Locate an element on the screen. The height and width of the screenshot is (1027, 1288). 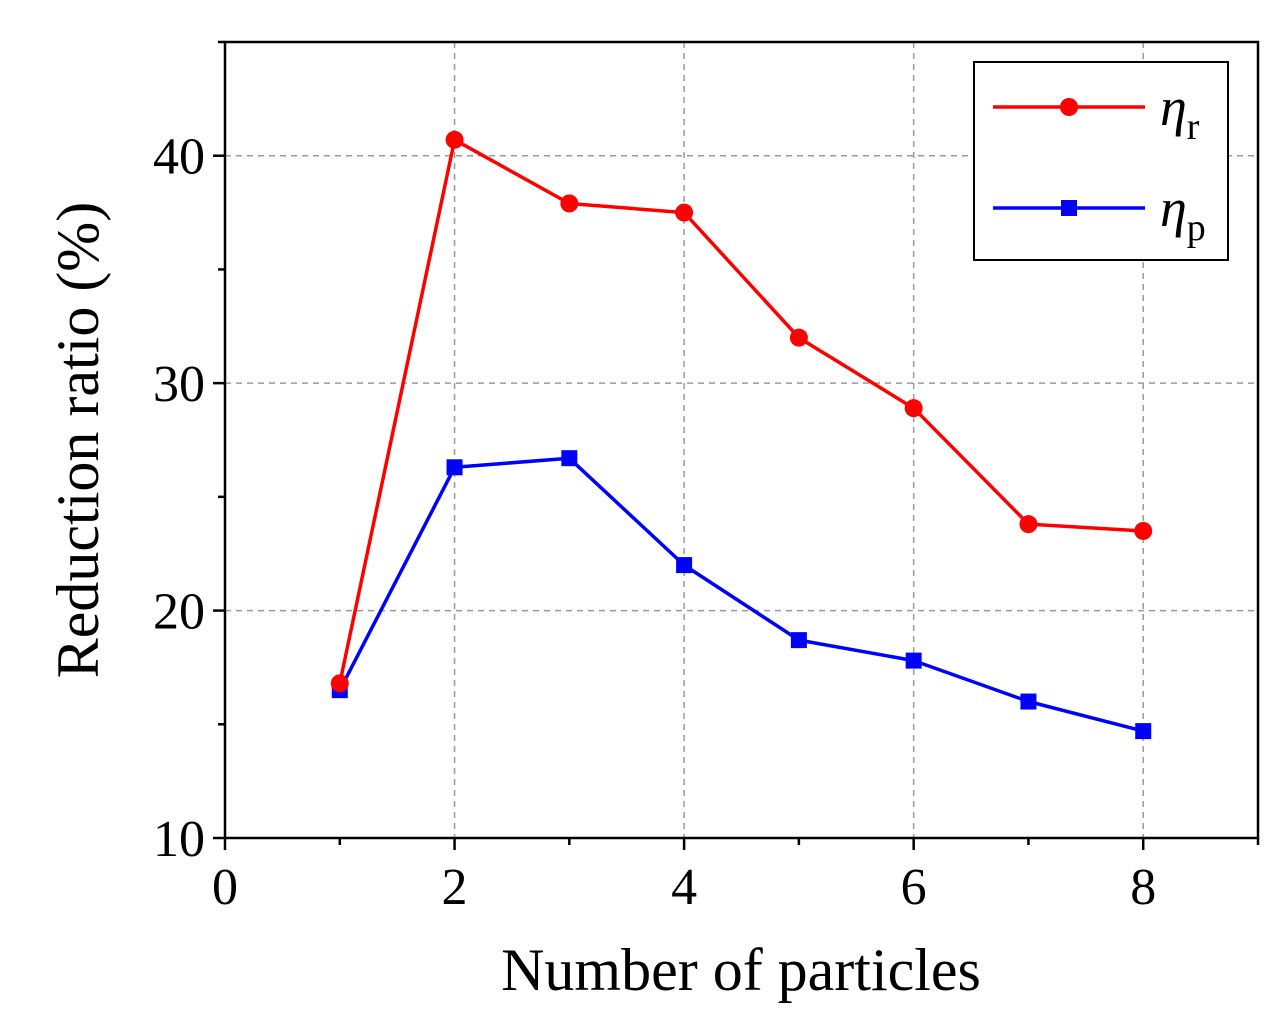
legend-subscript-r: r is located at coordinates (1193, 127).